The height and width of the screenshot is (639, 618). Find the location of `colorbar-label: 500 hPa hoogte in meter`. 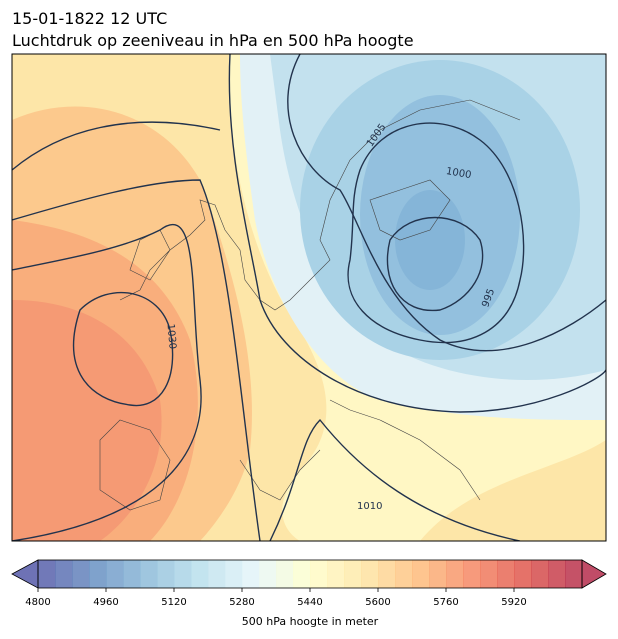

colorbar-label: 500 hPa hoogte in meter is located at coordinates (310, 621).